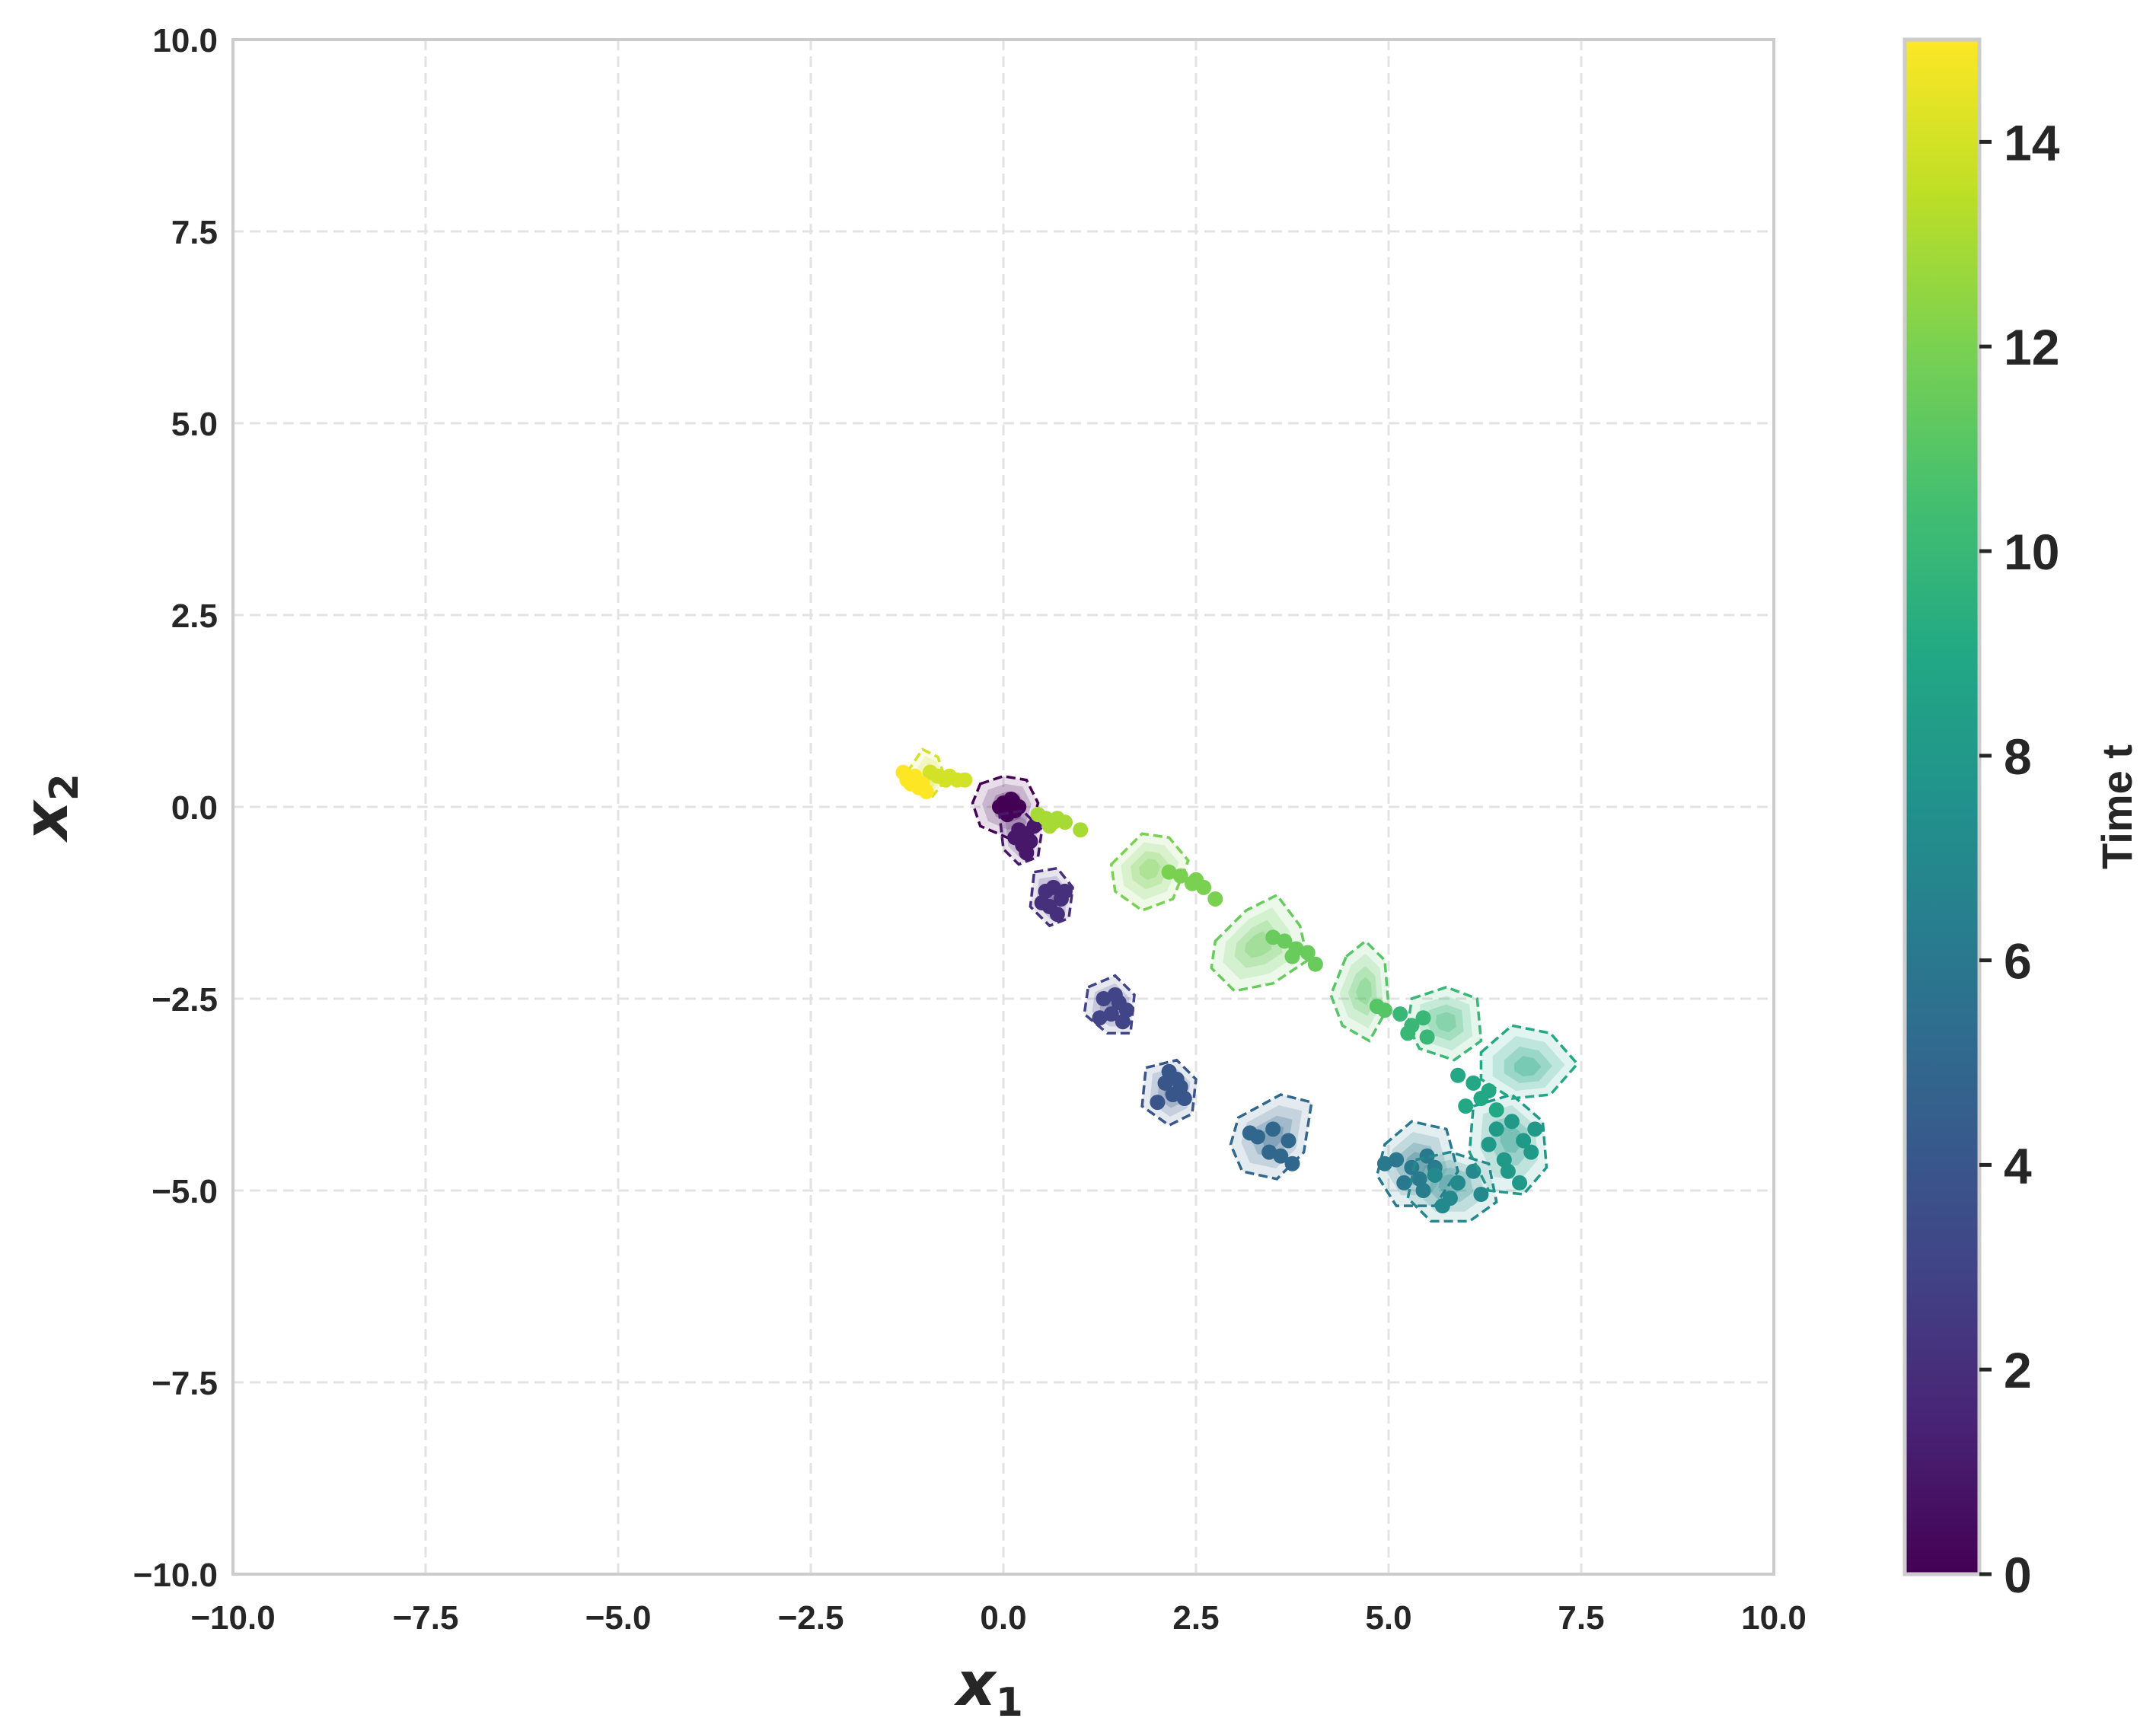  Describe the element at coordinates (2018, 1165) in the screenshot. I see `colorbar-tick-label: 4` at that location.